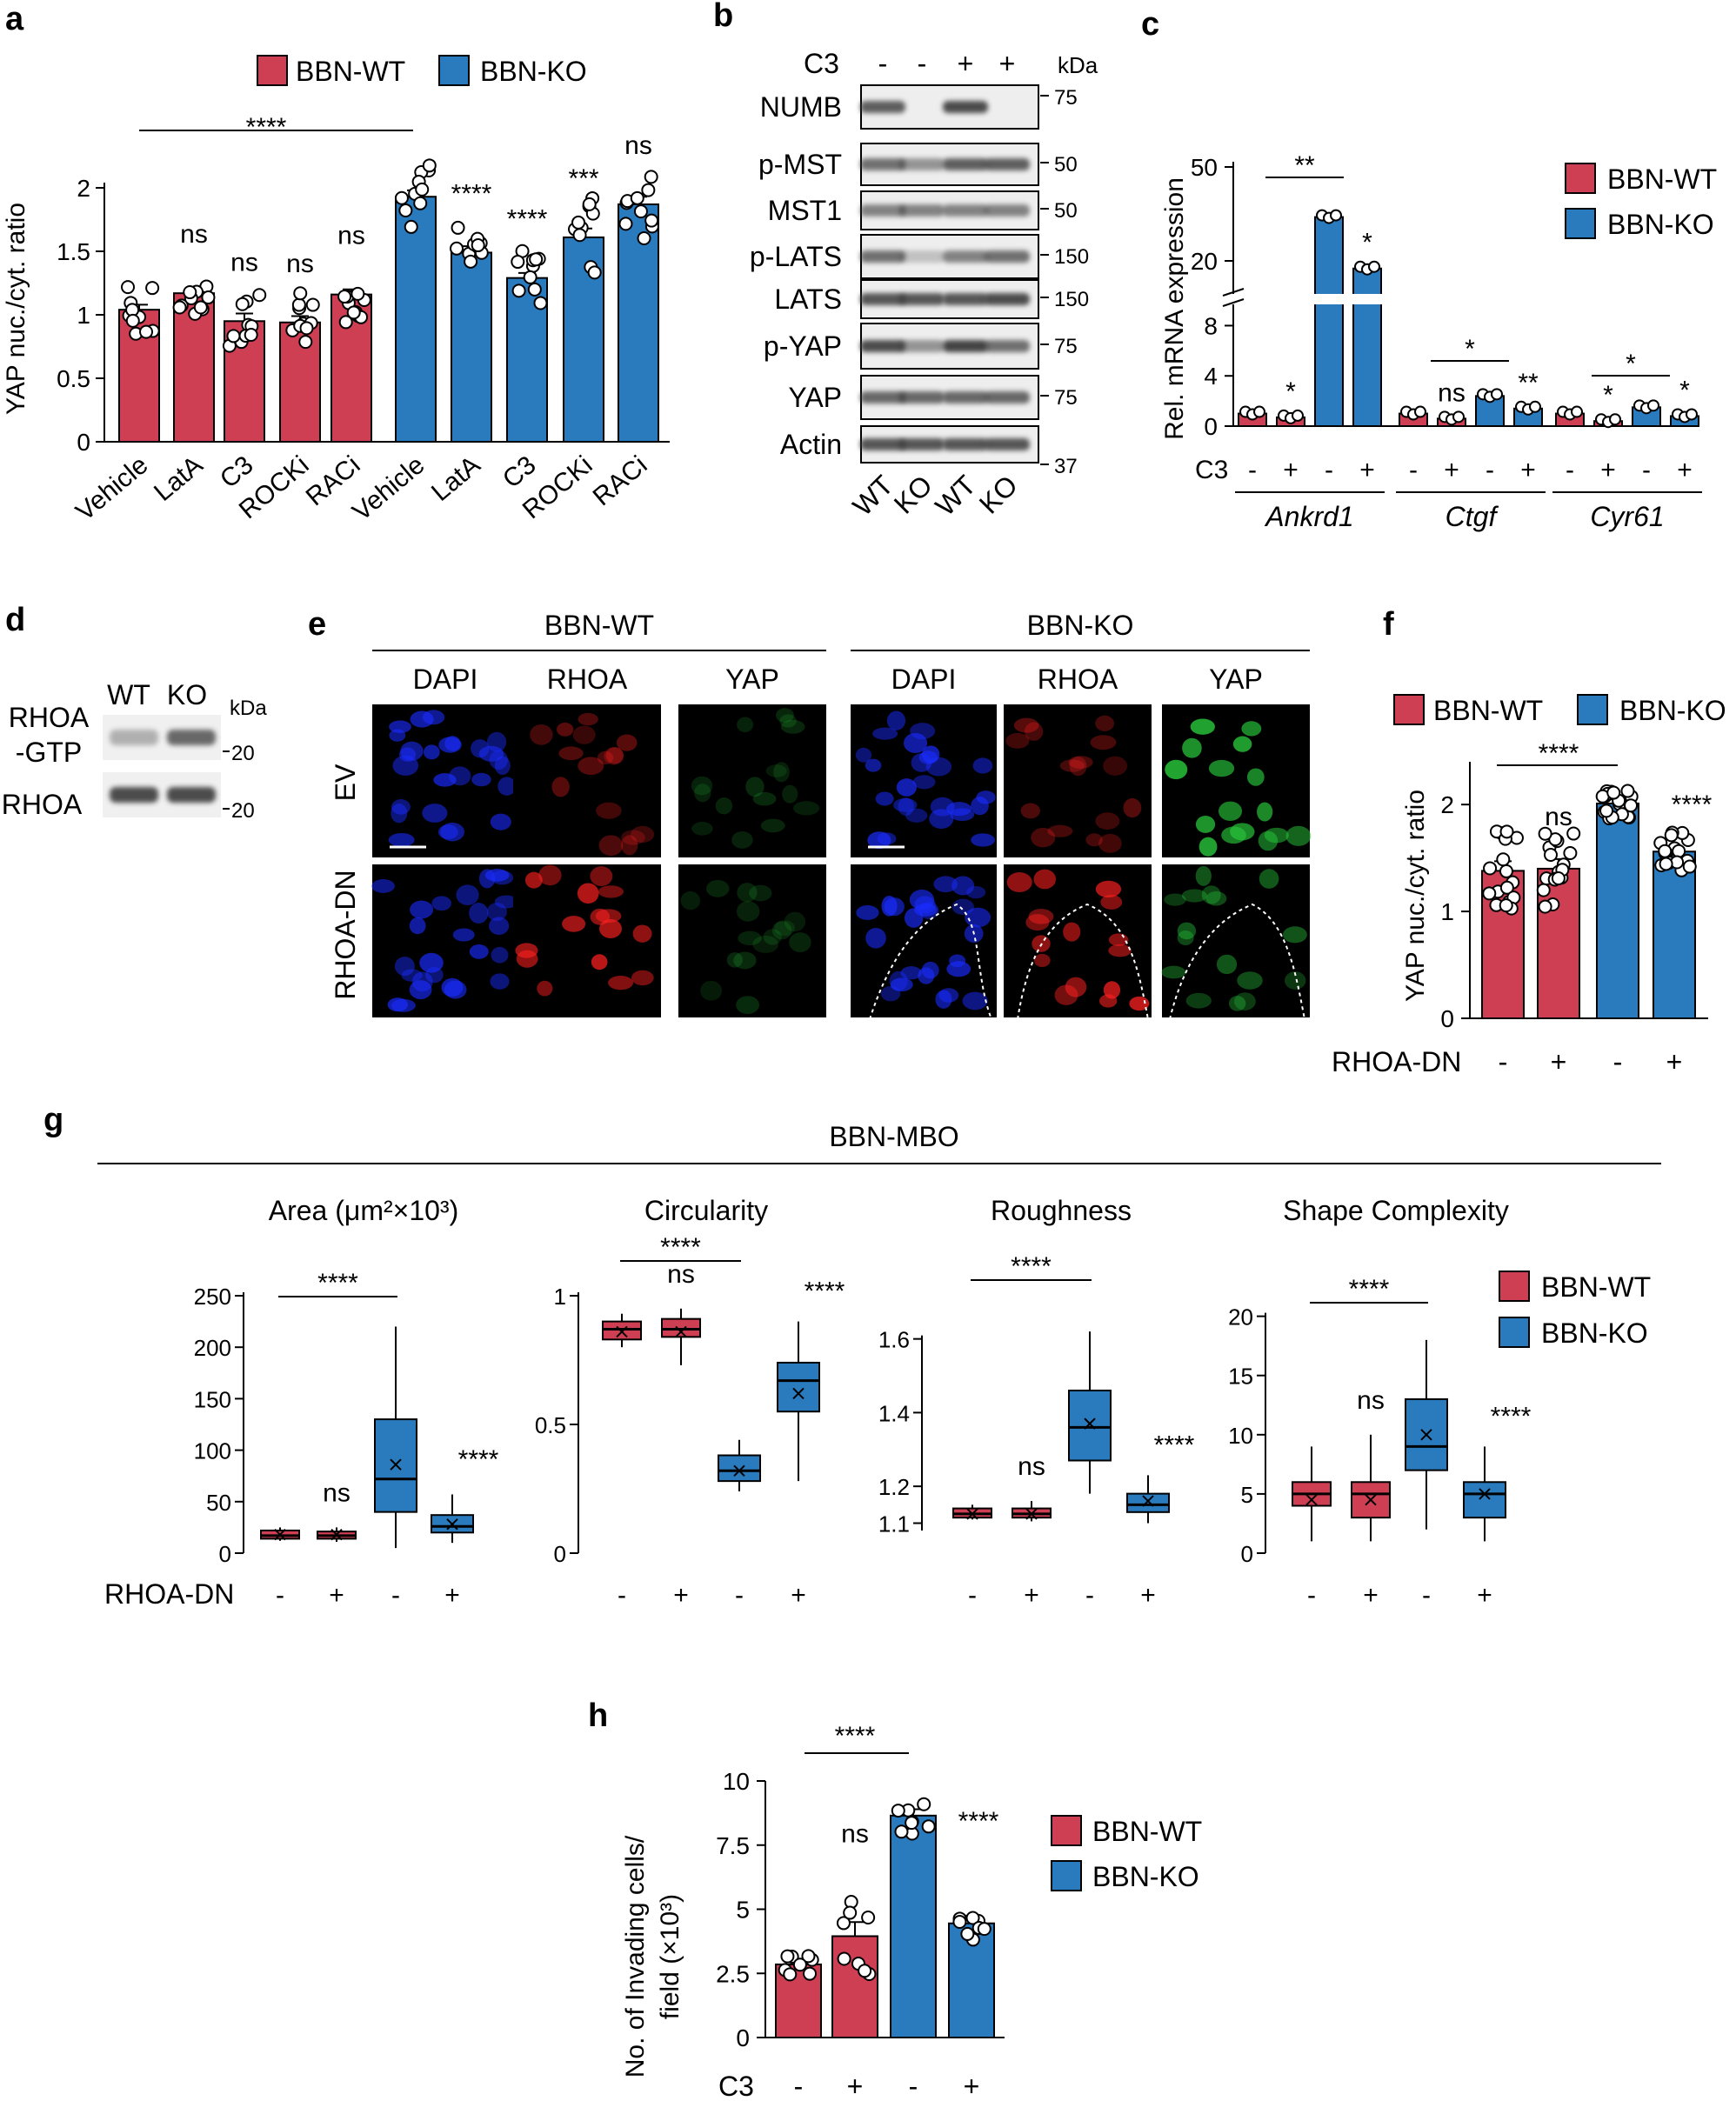 Image resolution: width=1736 pixels, height=2101 pixels. What do you see at coordinates (894, 1487) in the screenshot?
I see `g-ytick-label: 1.2` at bounding box center [894, 1487].